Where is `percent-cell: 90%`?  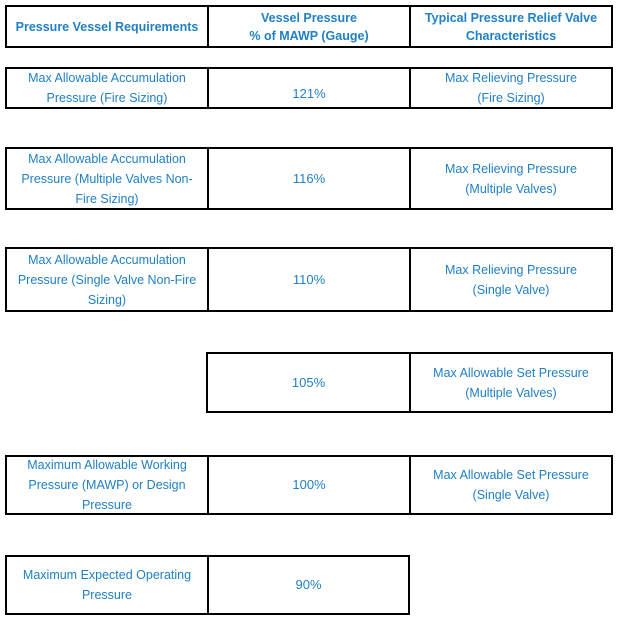 percent-cell: 90% is located at coordinates (307, 585).